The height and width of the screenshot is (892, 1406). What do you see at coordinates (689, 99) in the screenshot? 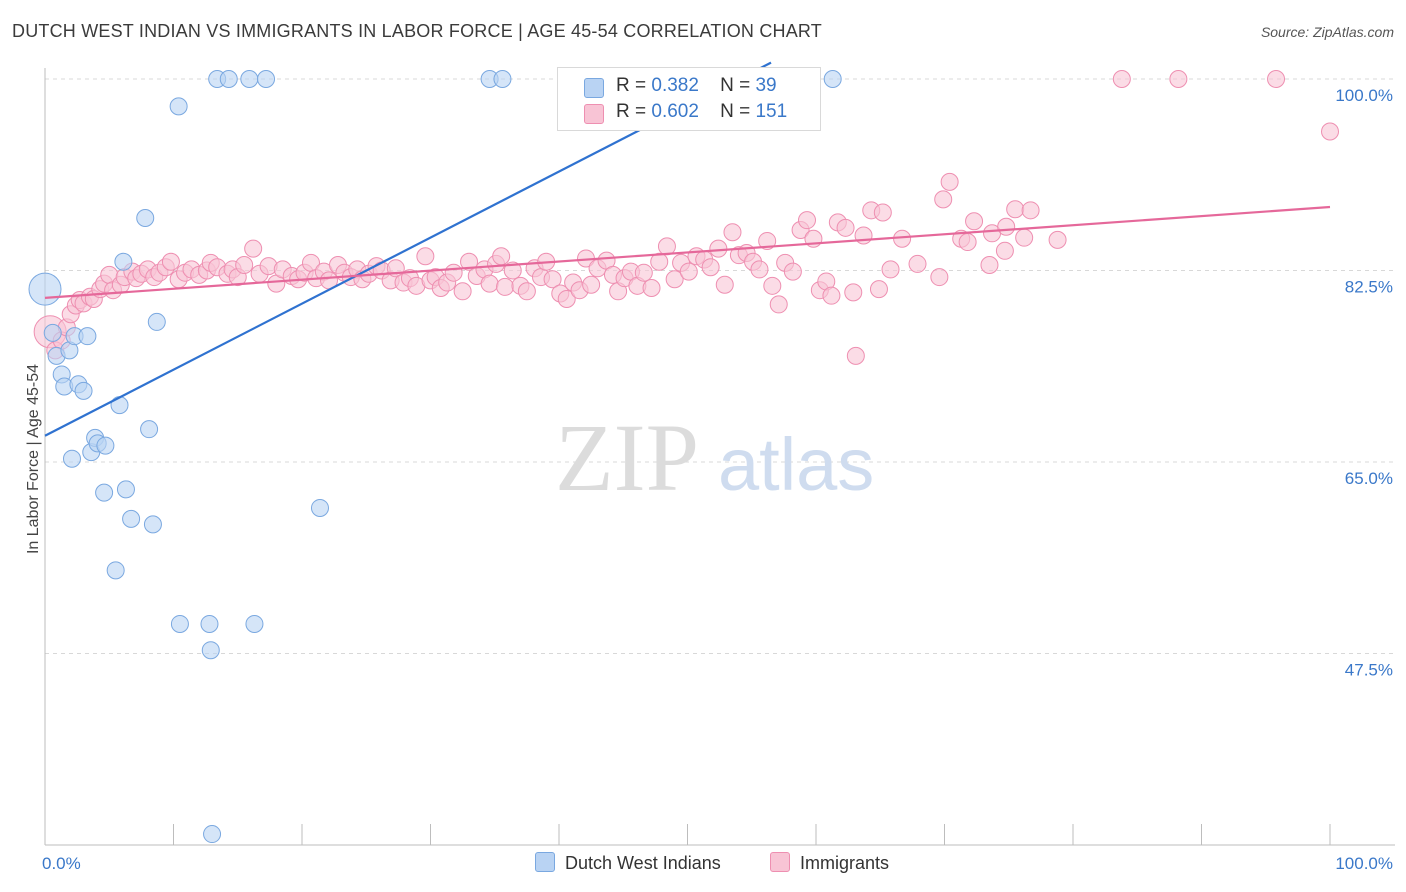
I see `correlation-legend: R = 0.382 N = 39 R = 0.602 N = 151` at bounding box center [689, 99].